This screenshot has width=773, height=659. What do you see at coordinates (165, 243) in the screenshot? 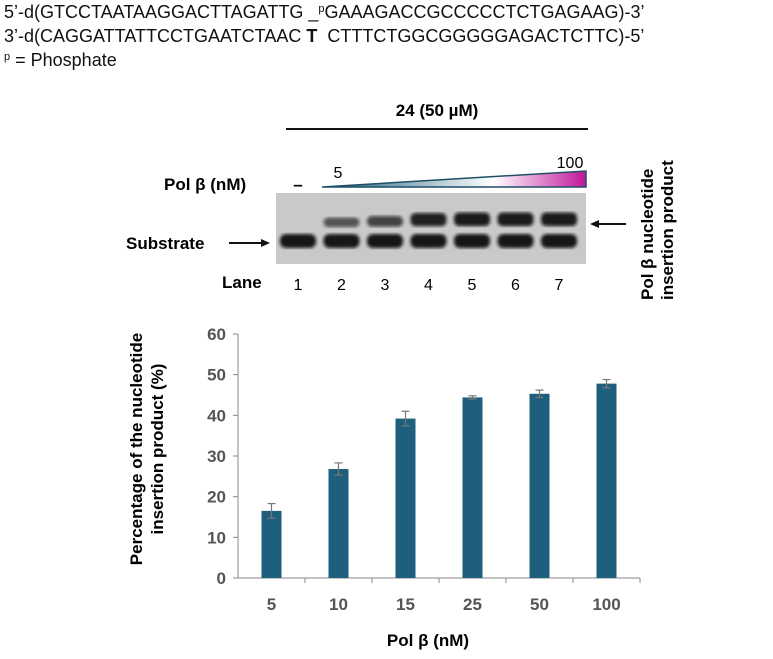
I see `substrate-label: Substrate` at bounding box center [165, 243].